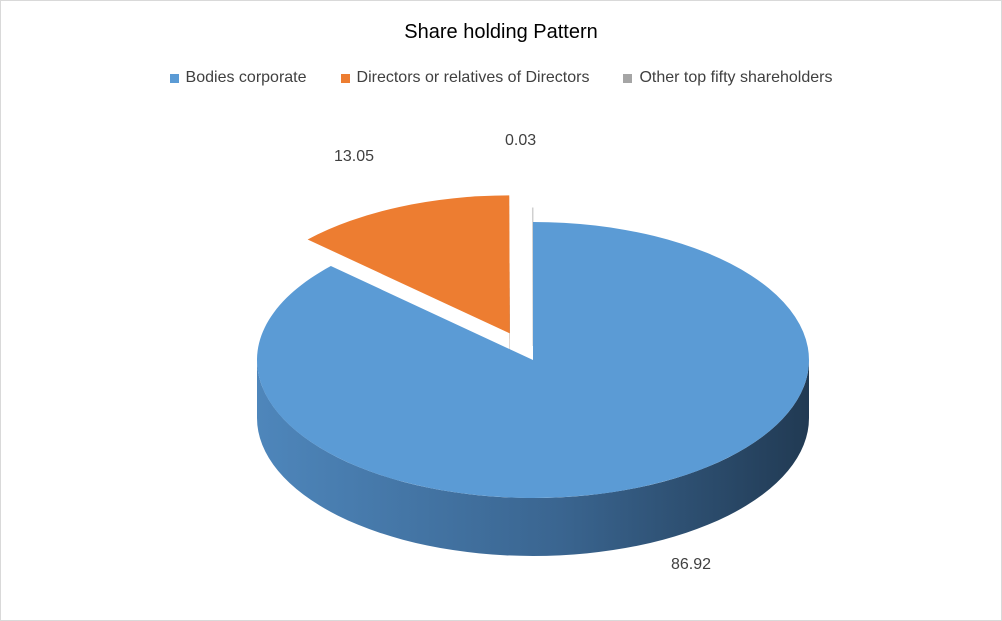 This screenshot has width=1002, height=621. I want to click on legend-swatch-other-top-fifty, so click(628, 78).